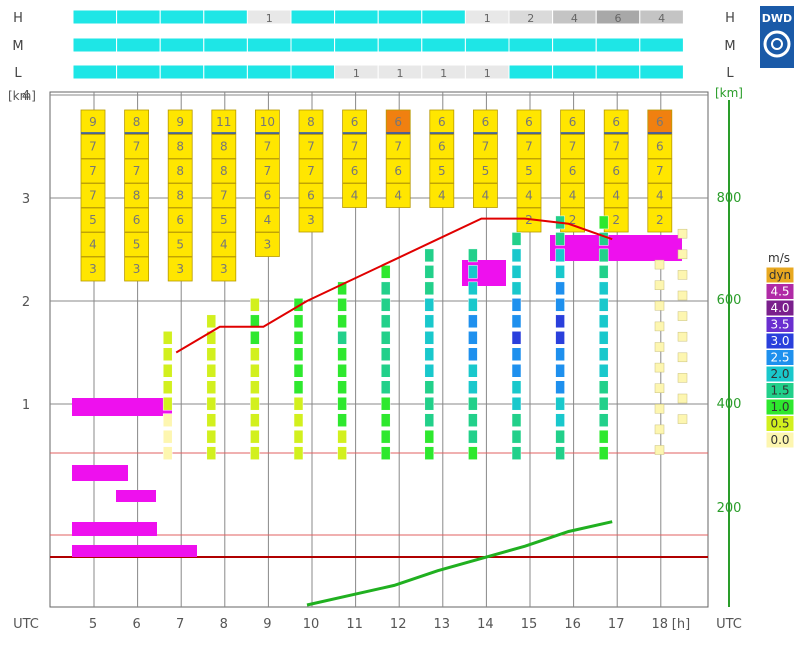 The height and width of the screenshot is (656, 800). What do you see at coordinates (373, 46) in the screenshot?
I see `cloud-row-labels: H M L H M L` at bounding box center [373, 46].